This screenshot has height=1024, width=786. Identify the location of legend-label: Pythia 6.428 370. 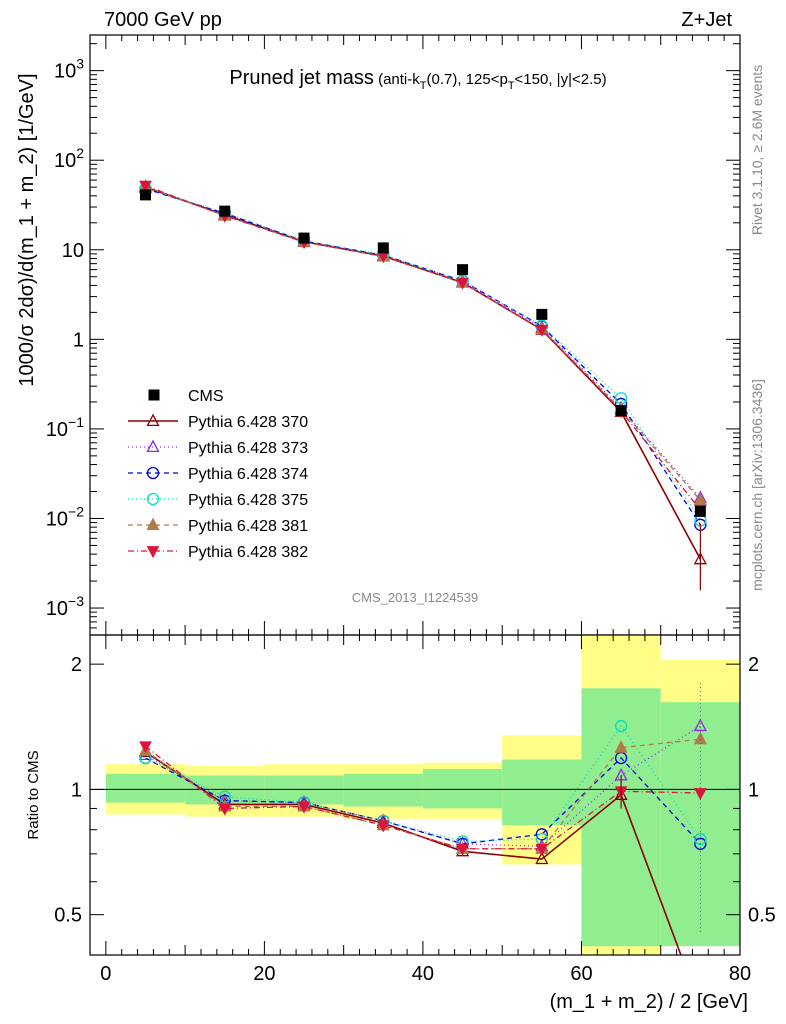
(248, 422).